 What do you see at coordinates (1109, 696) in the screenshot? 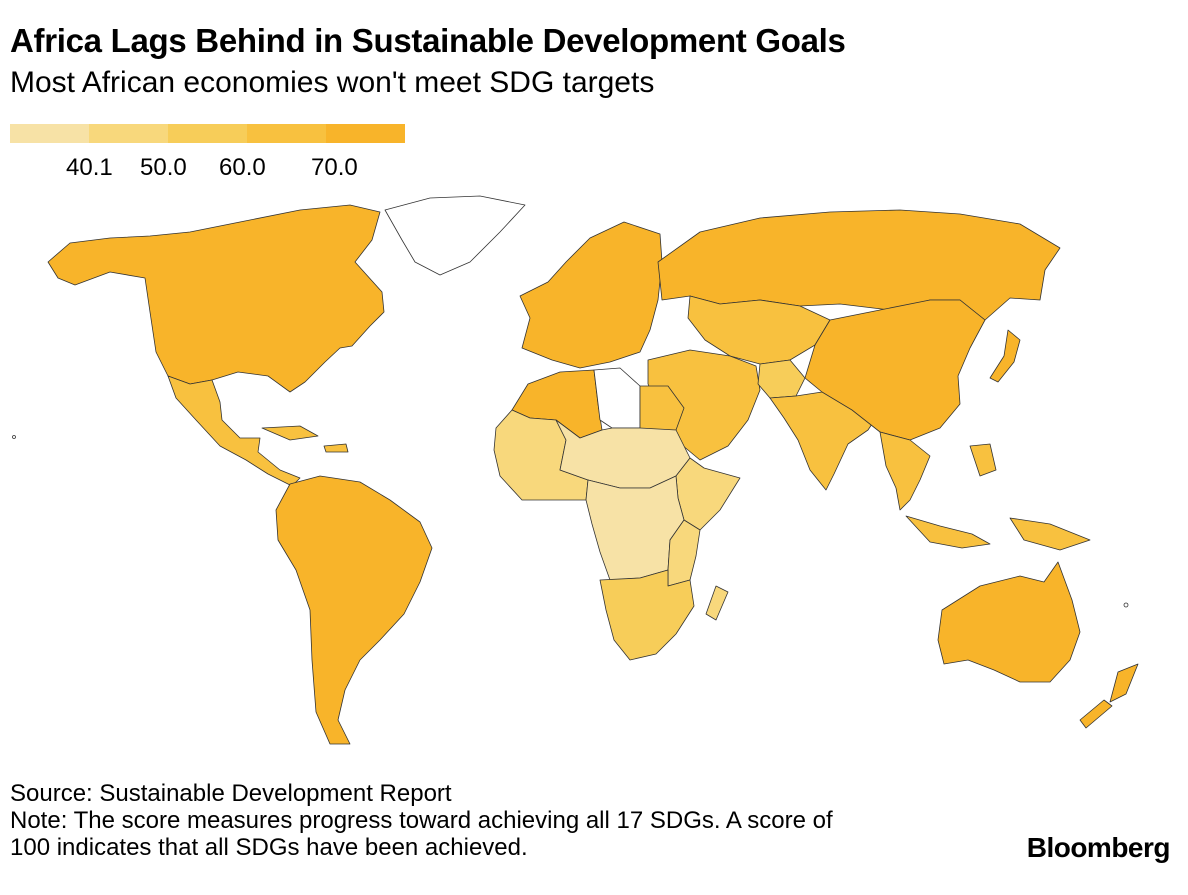
I see `region-new-zealand` at bounding box center [1109, 696].